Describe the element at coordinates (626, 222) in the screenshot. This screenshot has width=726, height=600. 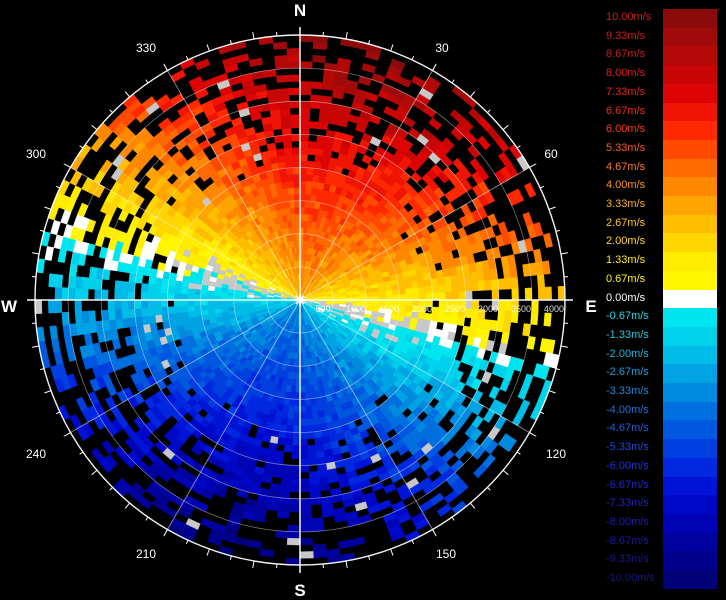
I see `legend-label: 2.67m/s` at that location.